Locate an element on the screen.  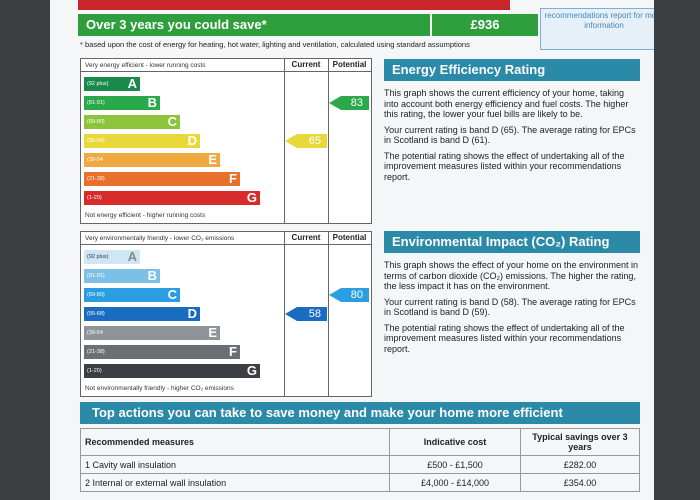
measure-cost: £500 - £1,500 is located at coordinates (455, 464).